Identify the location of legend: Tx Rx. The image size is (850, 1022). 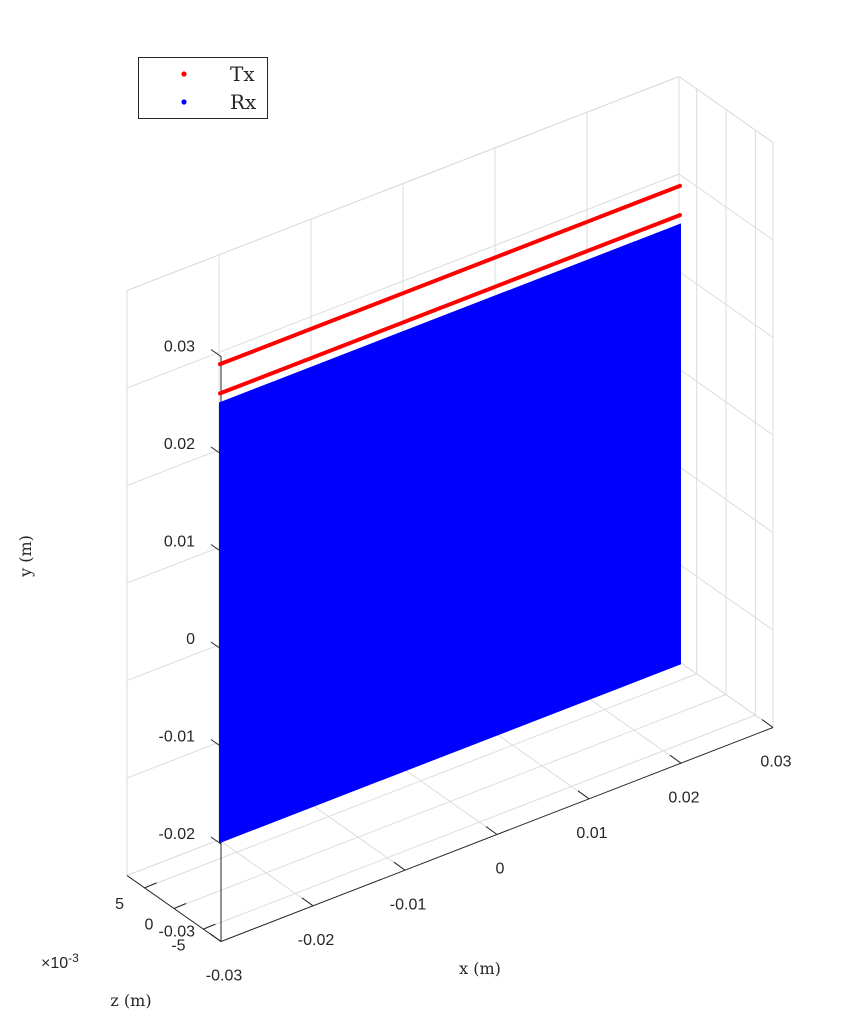
(203, 88).